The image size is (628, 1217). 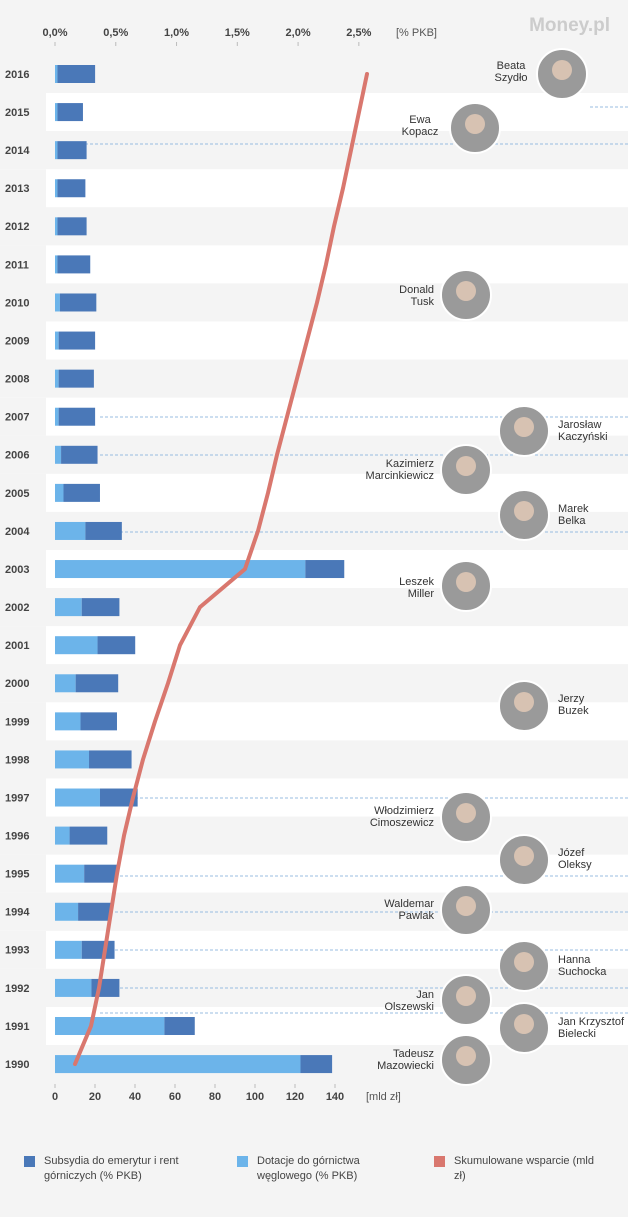 I want to click on annotation-label: Buzek, so click(x=573, y=711).